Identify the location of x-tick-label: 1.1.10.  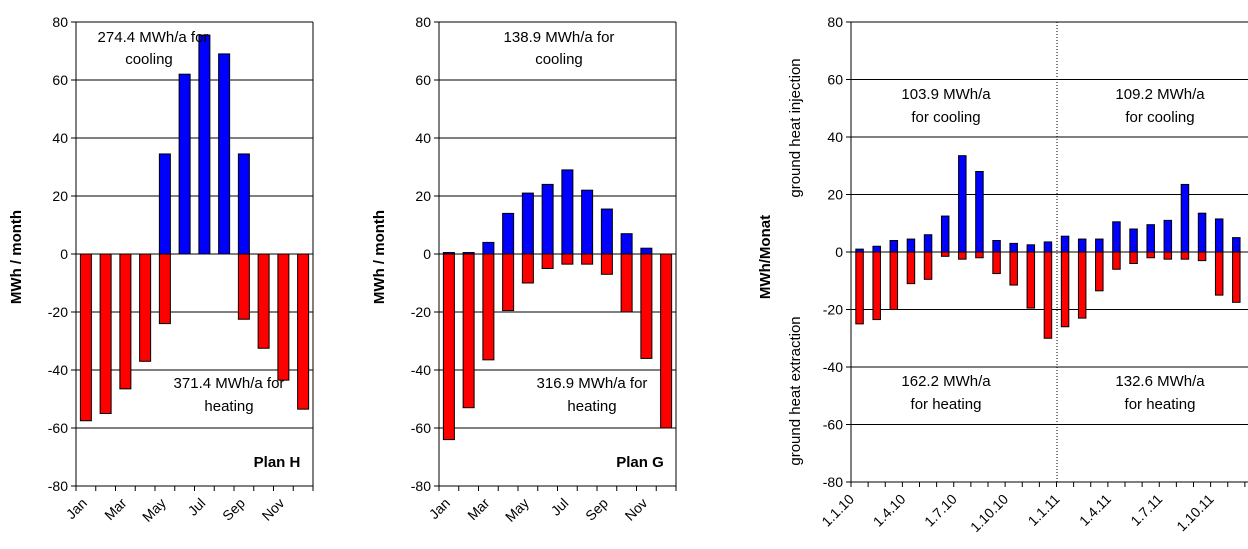
(837, 510).